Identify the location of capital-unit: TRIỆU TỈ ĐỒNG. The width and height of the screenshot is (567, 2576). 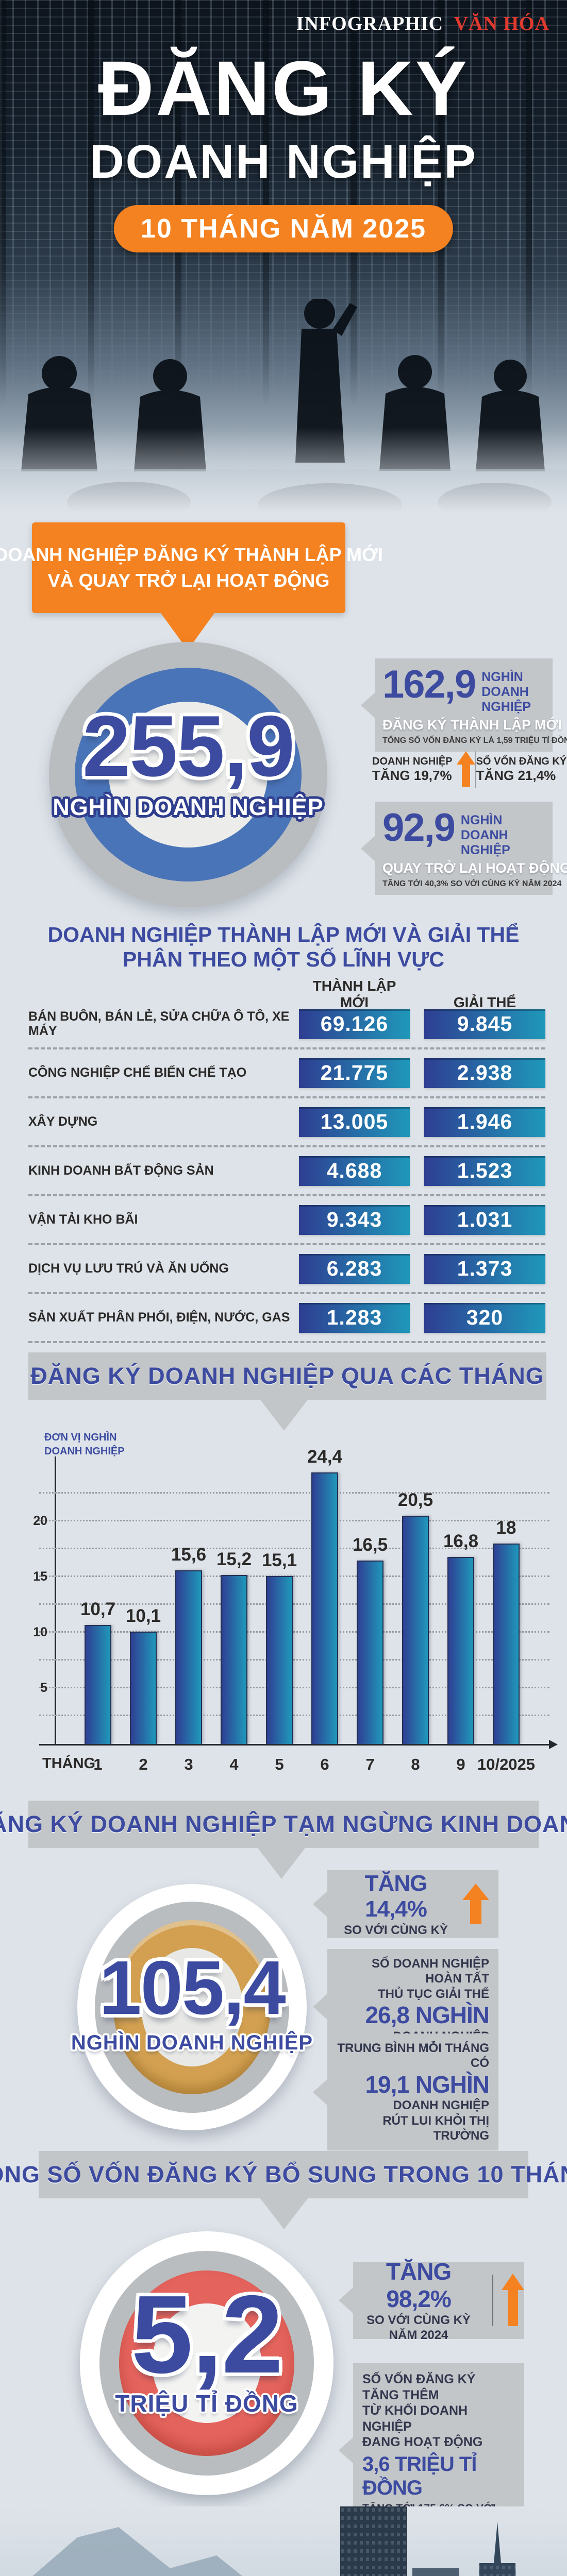
(206, 2403).